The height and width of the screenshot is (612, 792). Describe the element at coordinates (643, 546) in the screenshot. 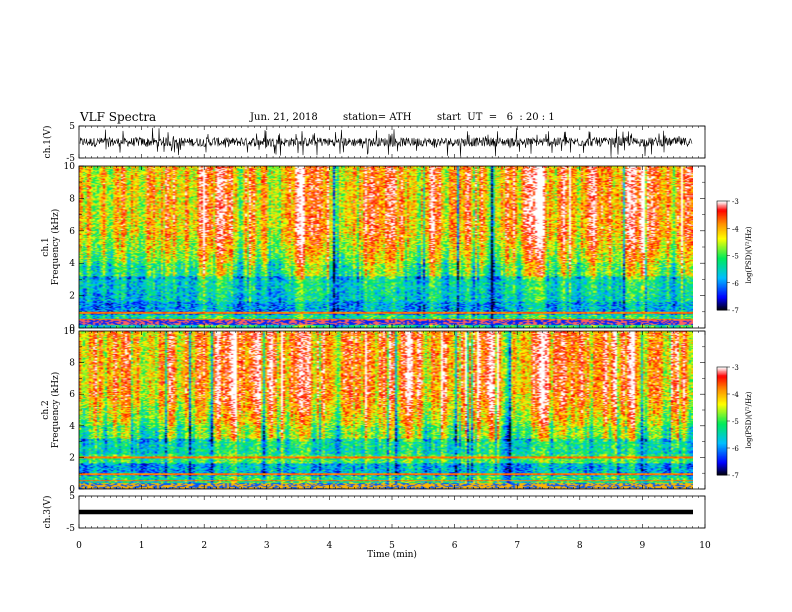

I see `x-tick-label: 9` at that location.